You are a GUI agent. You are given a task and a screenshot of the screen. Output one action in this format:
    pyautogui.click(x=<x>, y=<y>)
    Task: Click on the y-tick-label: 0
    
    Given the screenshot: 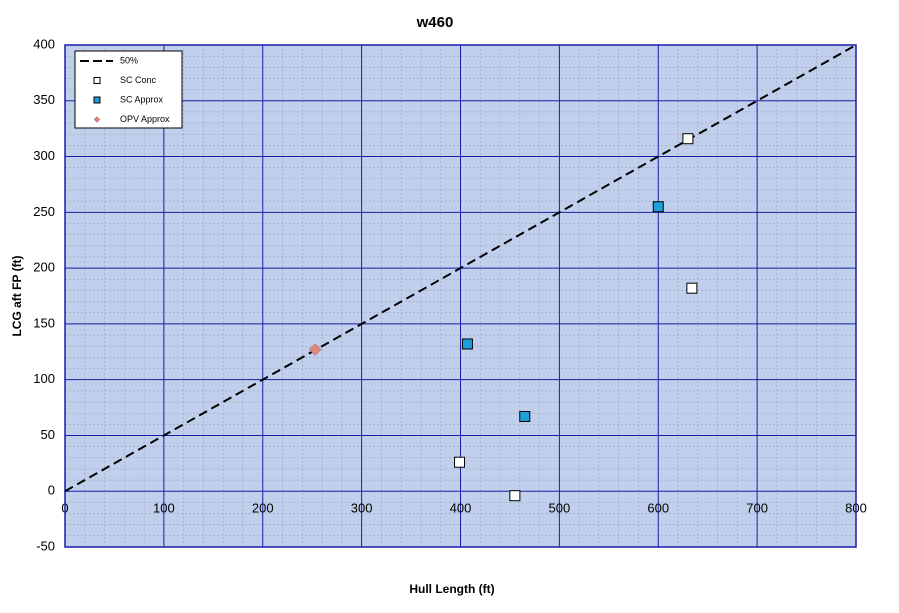 What is the action you would take?
    pyautogui.click(x=51, y=490)
    